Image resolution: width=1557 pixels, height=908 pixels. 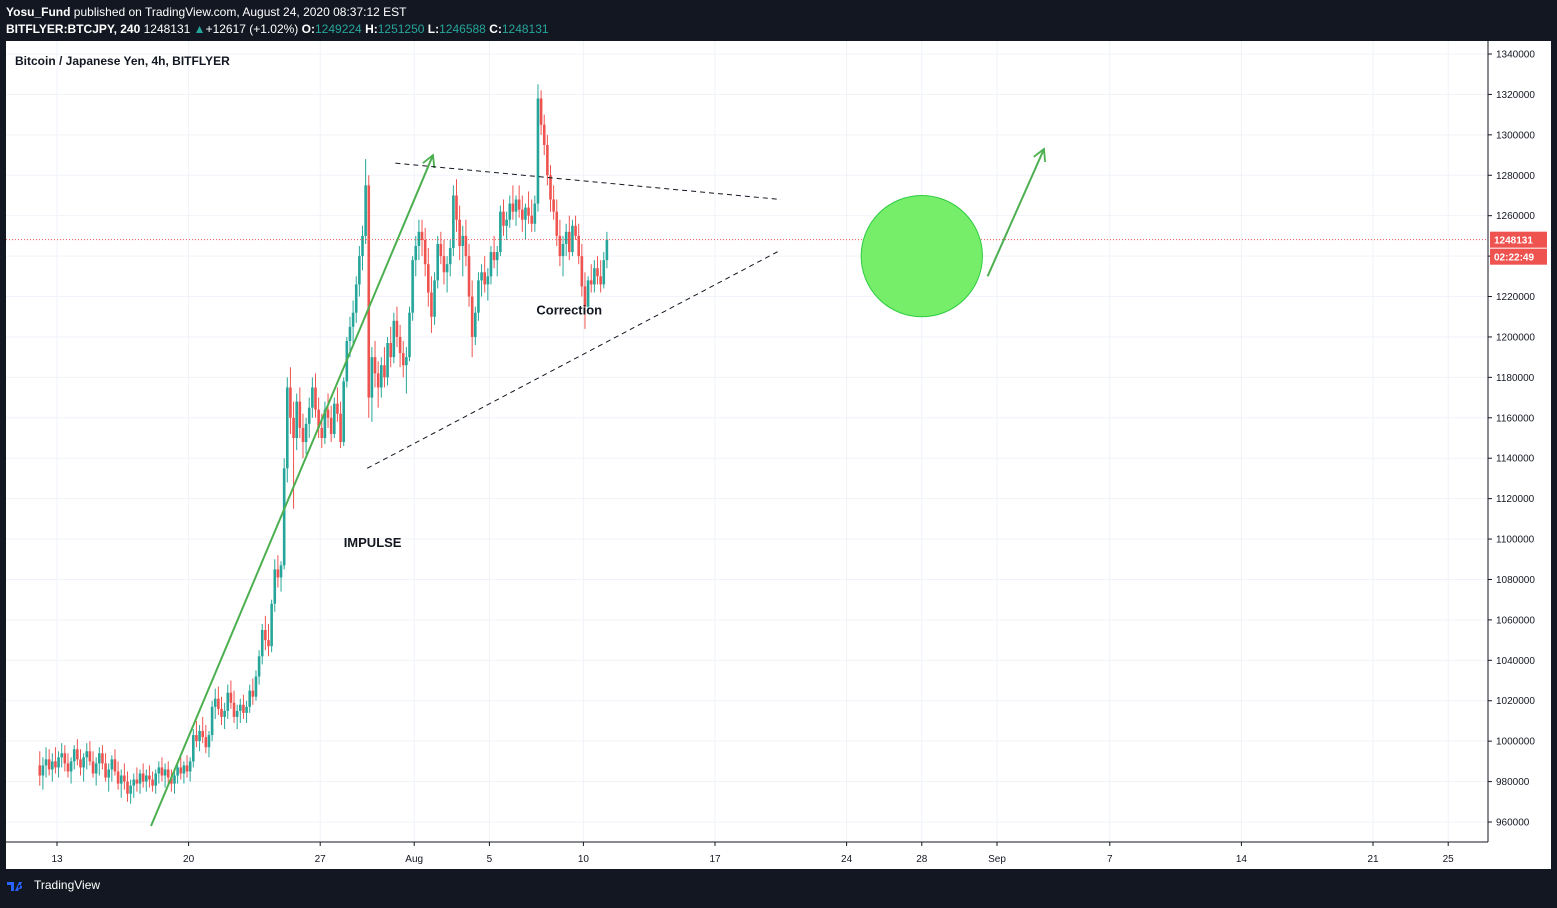 What do you see at coordinates (1515, 378) in the screenshot?
I see `y-tick-label: 1180000` at bounding box center [1515, 378].